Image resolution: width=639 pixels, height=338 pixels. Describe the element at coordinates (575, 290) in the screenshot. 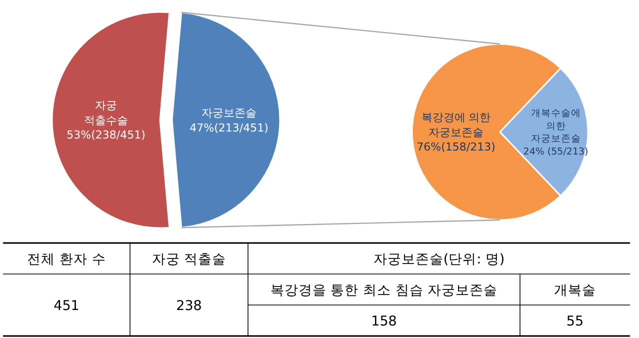

I see `text: 개복술` at that location.